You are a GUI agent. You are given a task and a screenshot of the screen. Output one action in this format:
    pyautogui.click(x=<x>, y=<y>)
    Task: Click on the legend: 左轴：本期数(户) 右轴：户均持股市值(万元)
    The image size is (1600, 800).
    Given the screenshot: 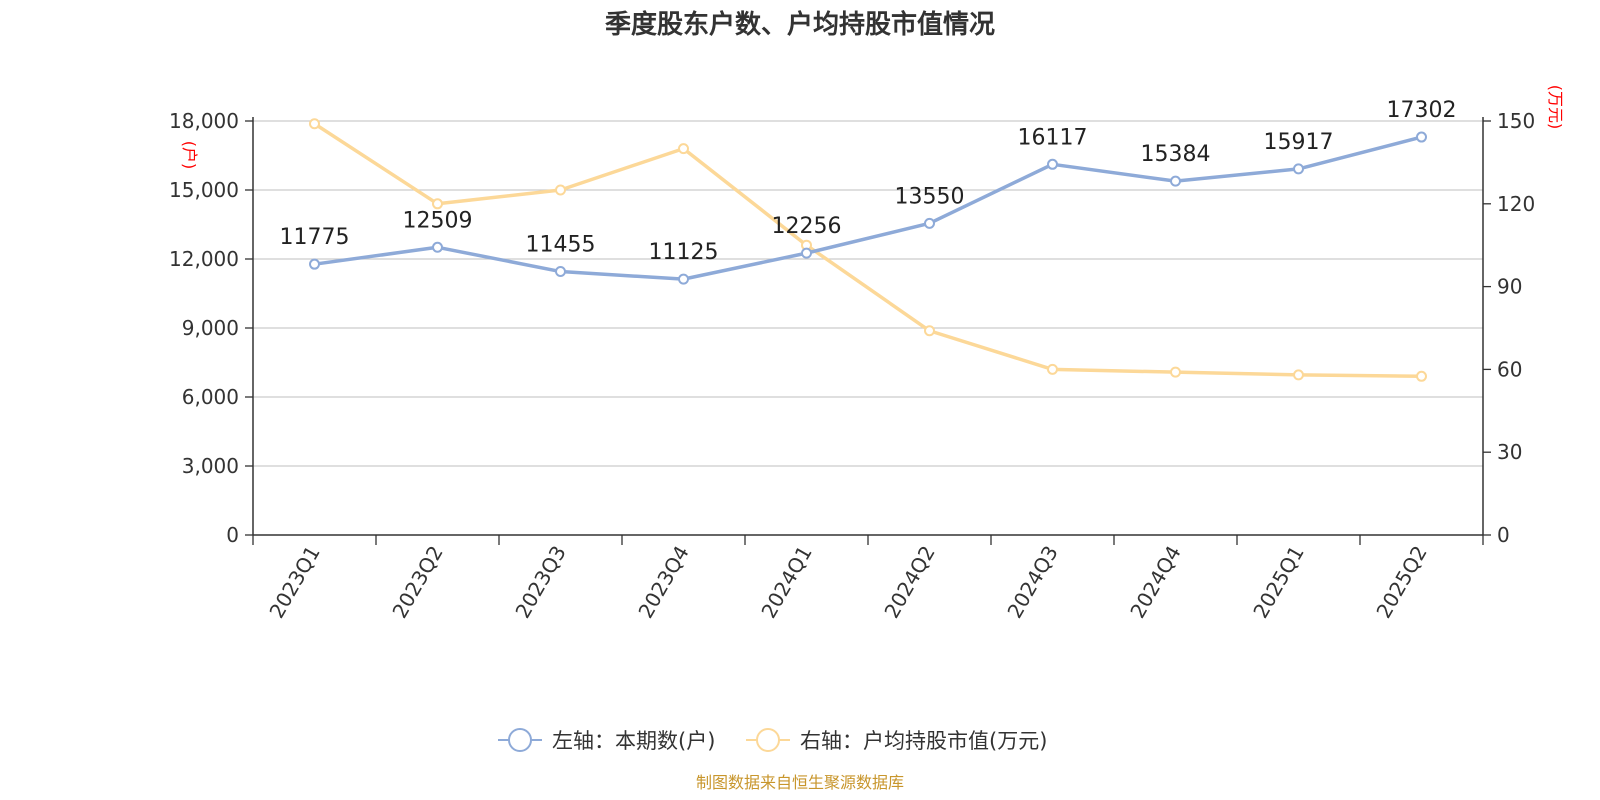 What is the action you would take?
    pyautogui.click(x=772, y=740)
    